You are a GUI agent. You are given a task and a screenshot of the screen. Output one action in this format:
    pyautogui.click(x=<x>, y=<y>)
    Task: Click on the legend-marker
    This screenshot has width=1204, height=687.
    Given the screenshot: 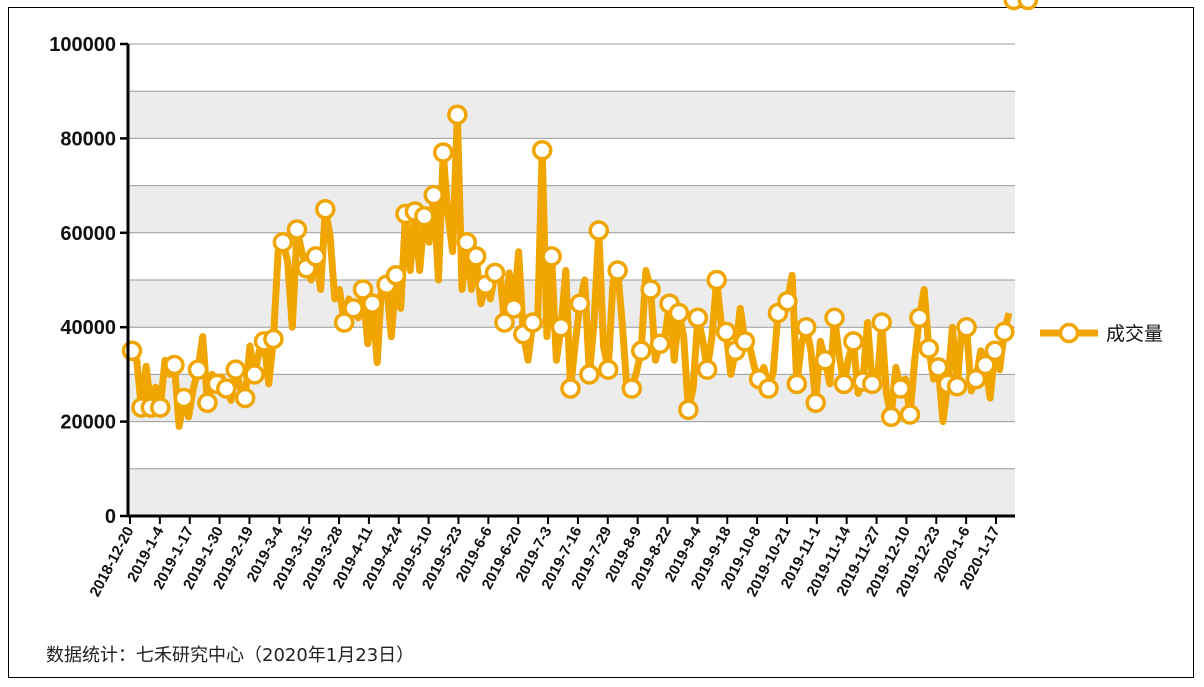 What is the action you would take?
    pyautogui.click(x=1069, y=333)
    